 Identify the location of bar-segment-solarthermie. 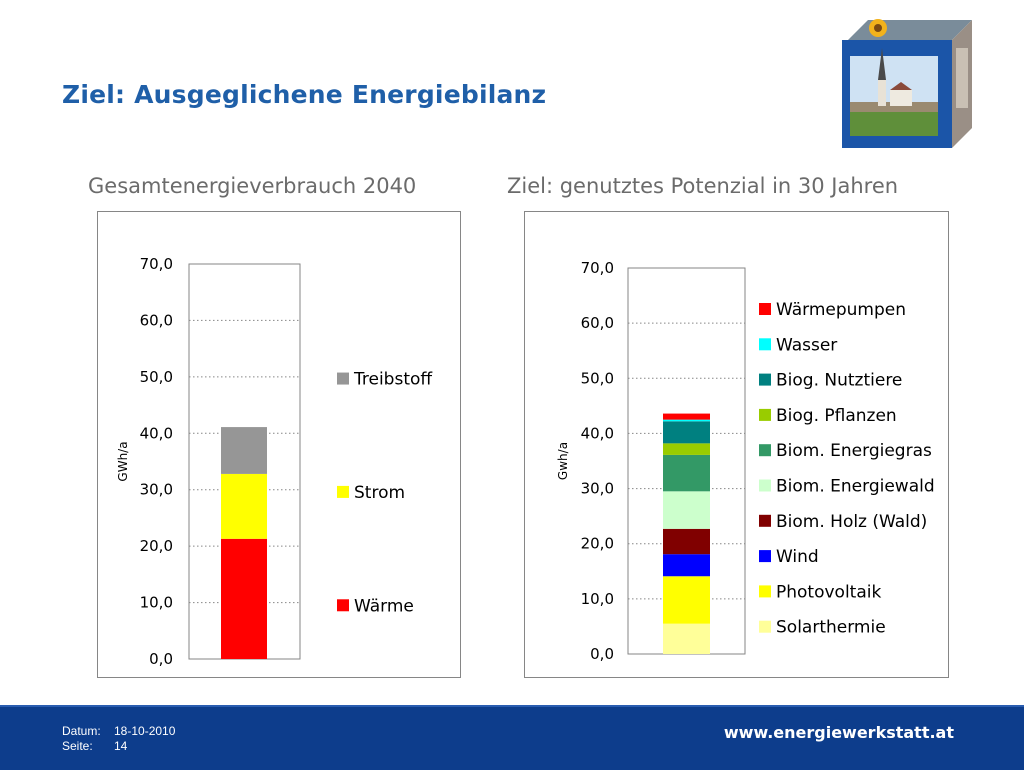
(686, 638).